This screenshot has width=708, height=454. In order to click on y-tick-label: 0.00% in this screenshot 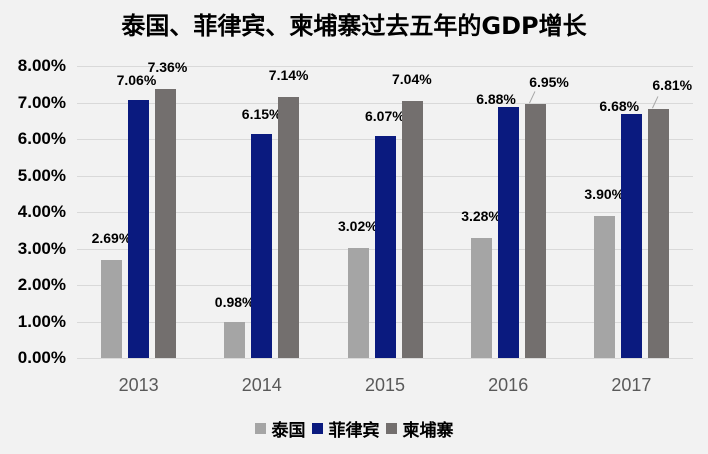, I will do `click(41, 357)`.